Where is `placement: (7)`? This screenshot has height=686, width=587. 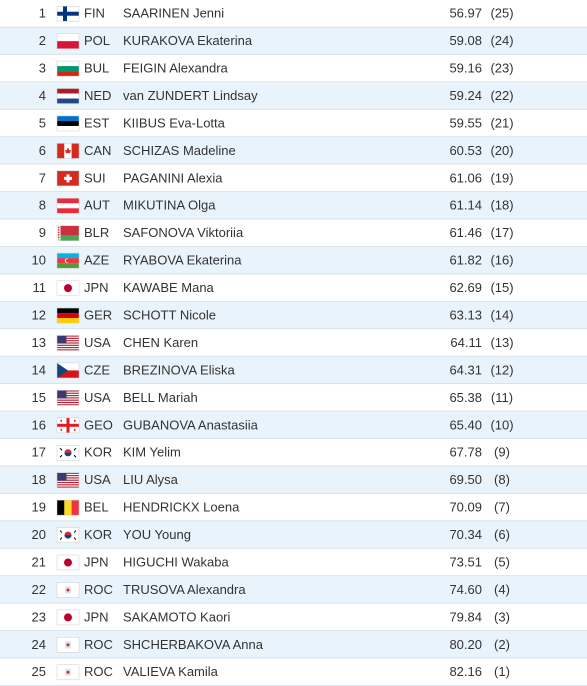
placement: (7) is located at coordinates (502, 507).